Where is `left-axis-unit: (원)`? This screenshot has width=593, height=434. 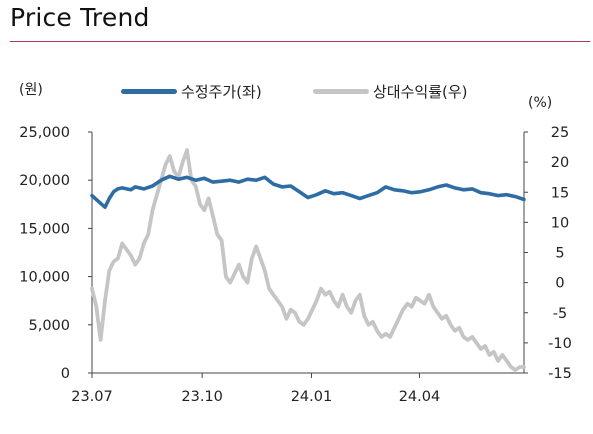
left-axis-unit: (원) is located at coordinates (31, 90).